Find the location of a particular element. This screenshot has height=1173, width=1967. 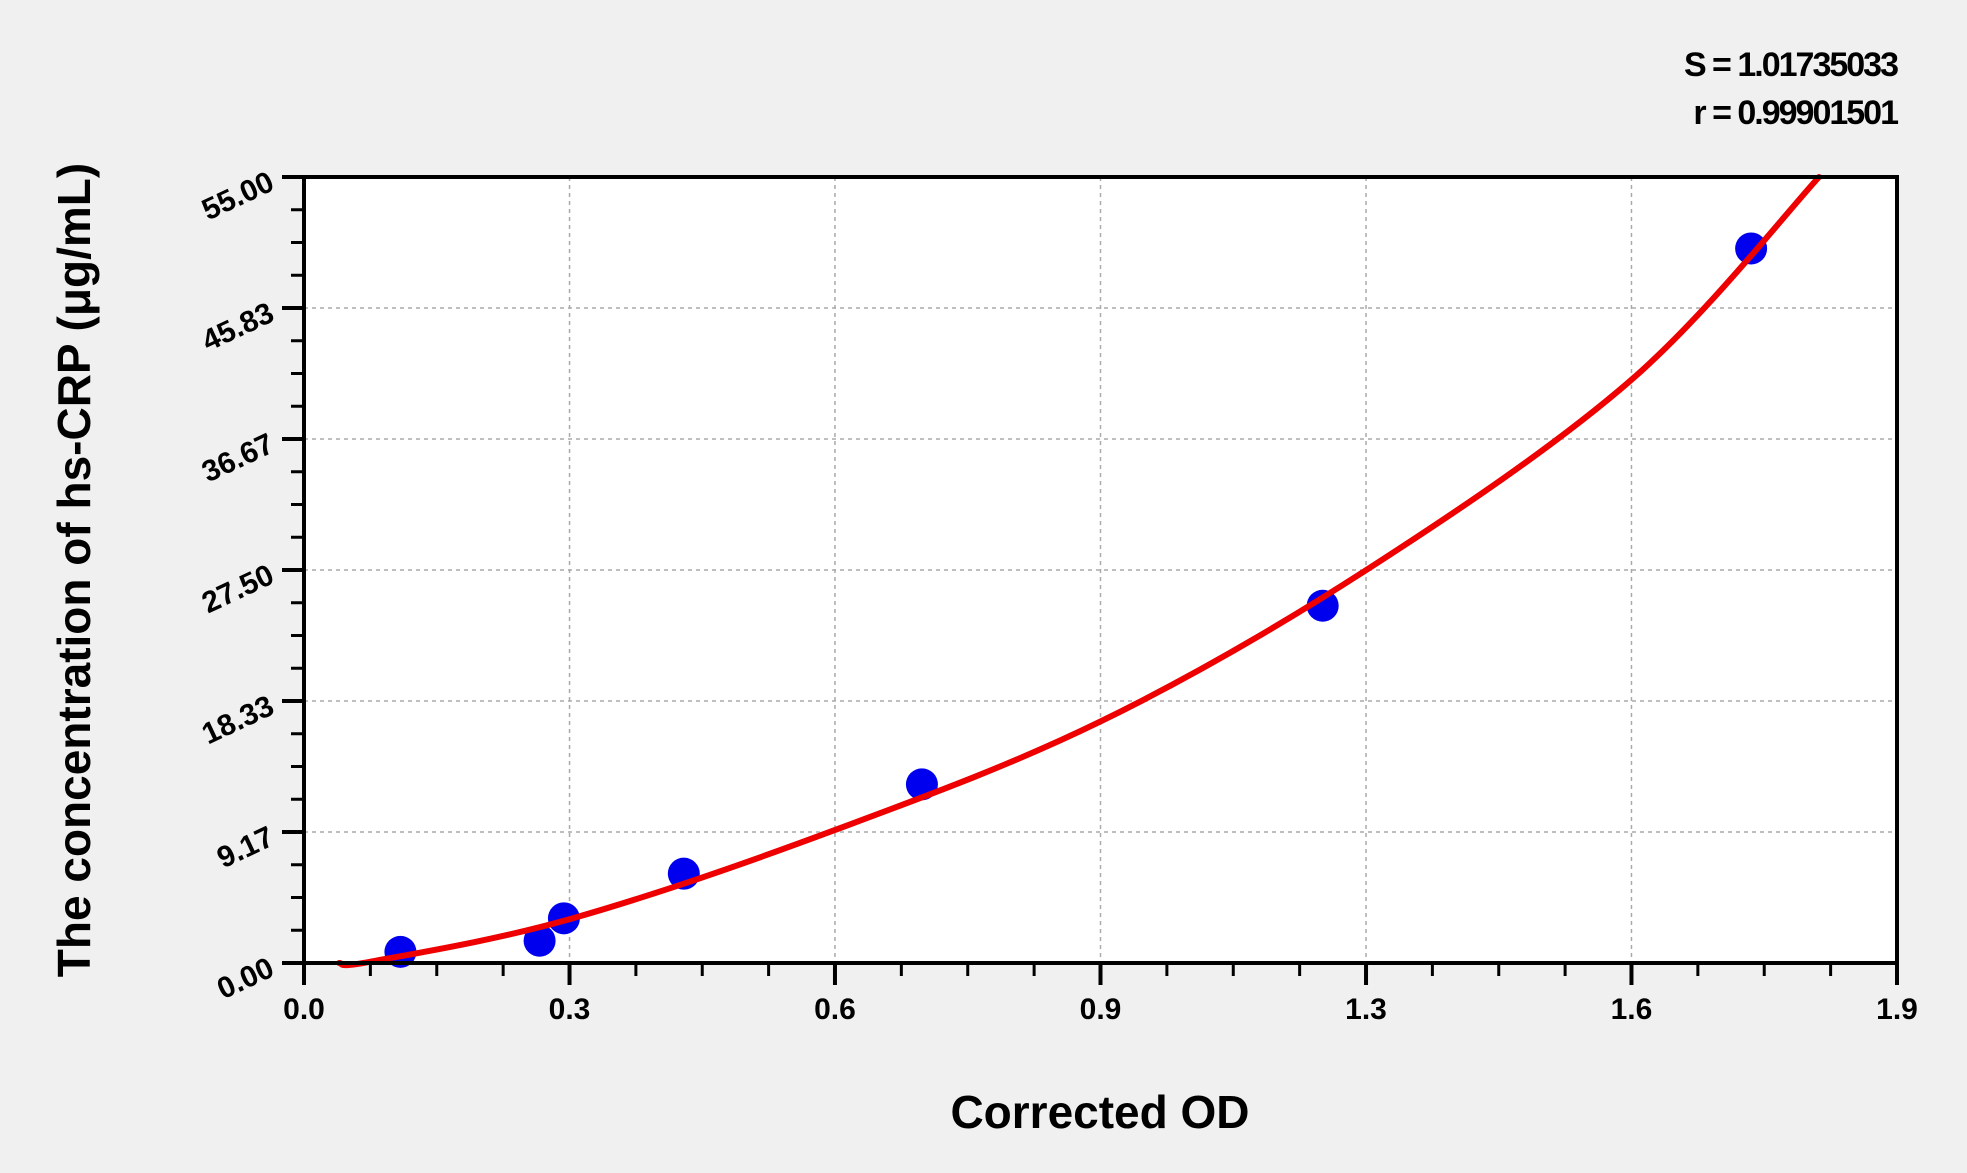

x-tick-label: 0.6 is located at coordinates (835, 1009).